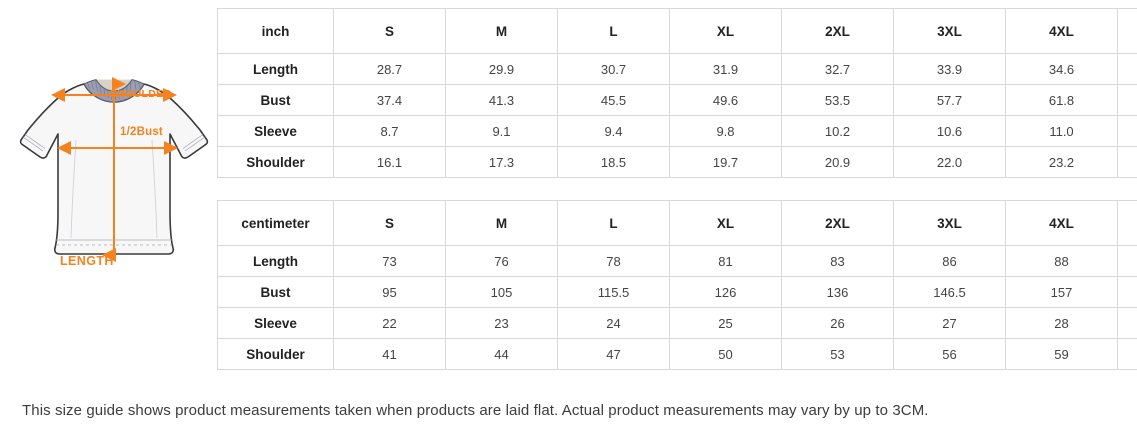 The height and width of the screenshot is (440, 1137). What do you see at coordinates (1127, 261) in the screenshot?
I see `cell: 90` at bounding box center [1127, 261].